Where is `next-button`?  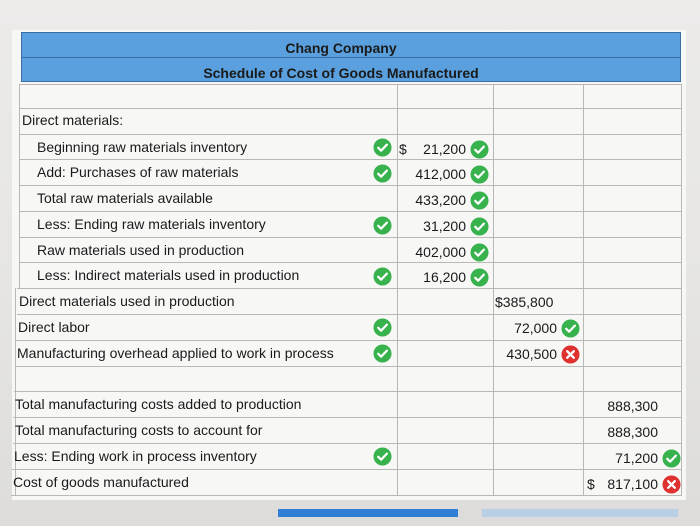 next-button is located at coordinates (580, 513).